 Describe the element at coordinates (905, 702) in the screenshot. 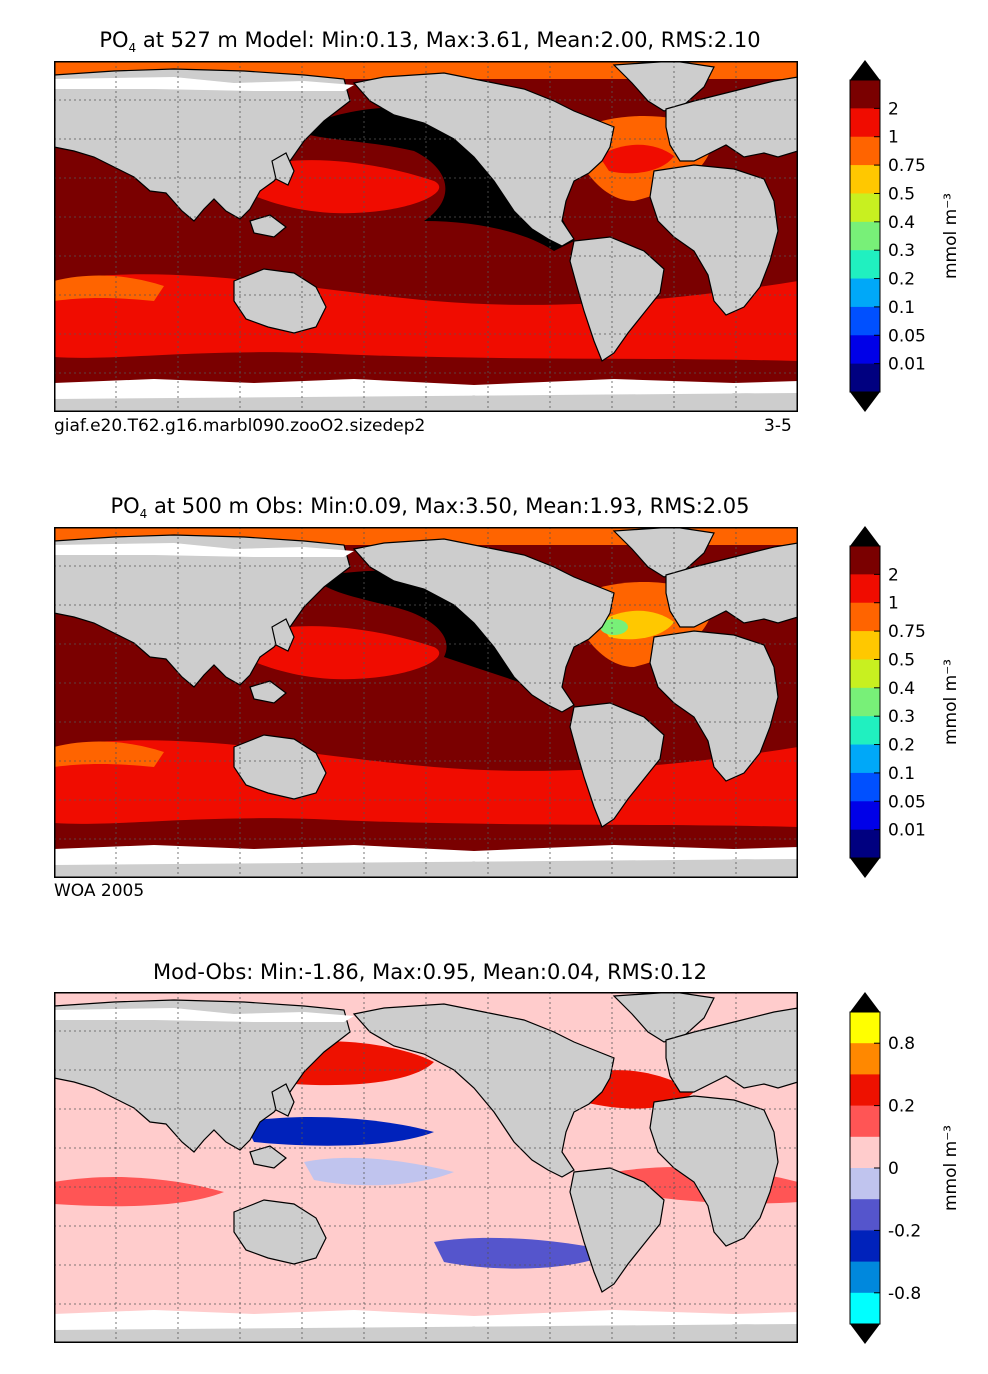

I see `panel2-colorbar: 2 1 0.75 0.5 0.4 0.3 0.2 0.1 0.05 0.01 mmol m⁻³` at that location.